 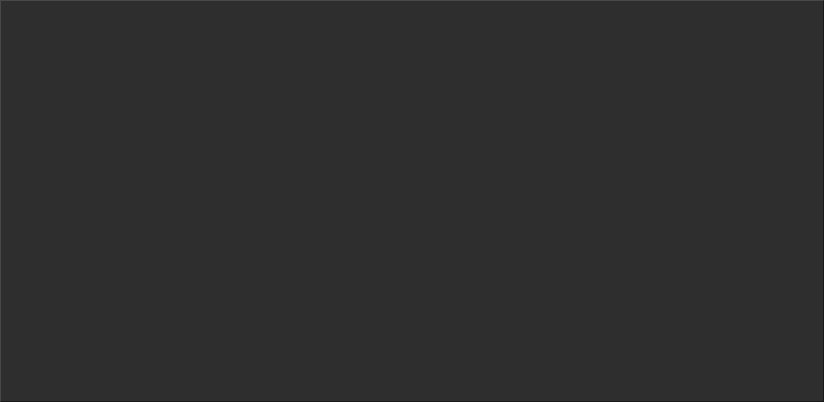 What do you see at coordinates (412, 331) in the screenshot?
I see `x-axis-labels` at bounding box center [412, 331].